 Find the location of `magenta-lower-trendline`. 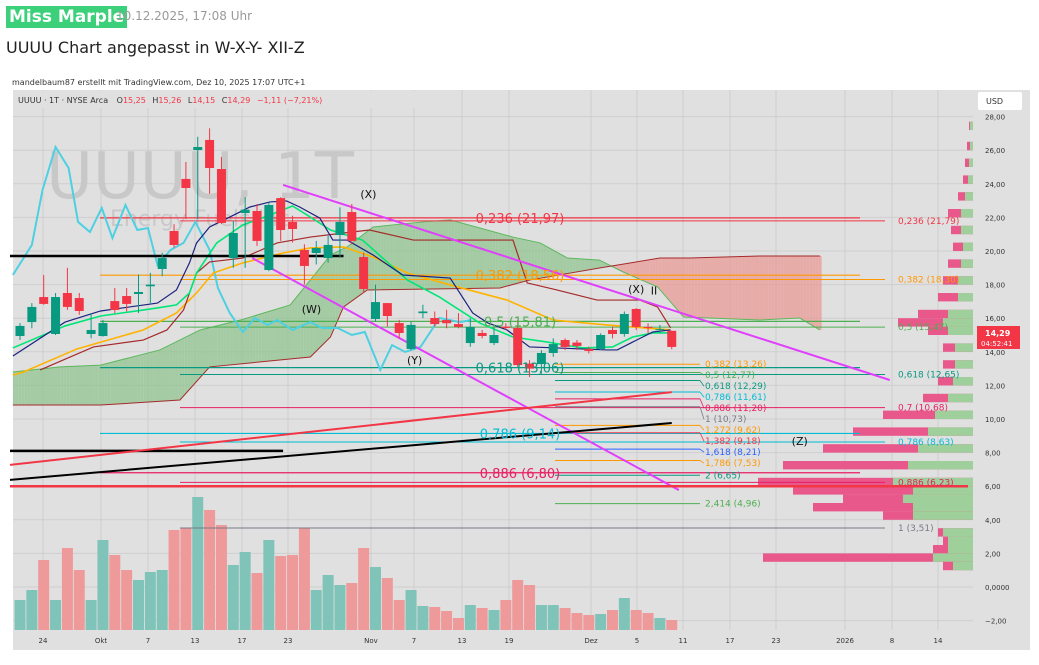

magenta-lower-trendline is located at coordinates (465, 374).